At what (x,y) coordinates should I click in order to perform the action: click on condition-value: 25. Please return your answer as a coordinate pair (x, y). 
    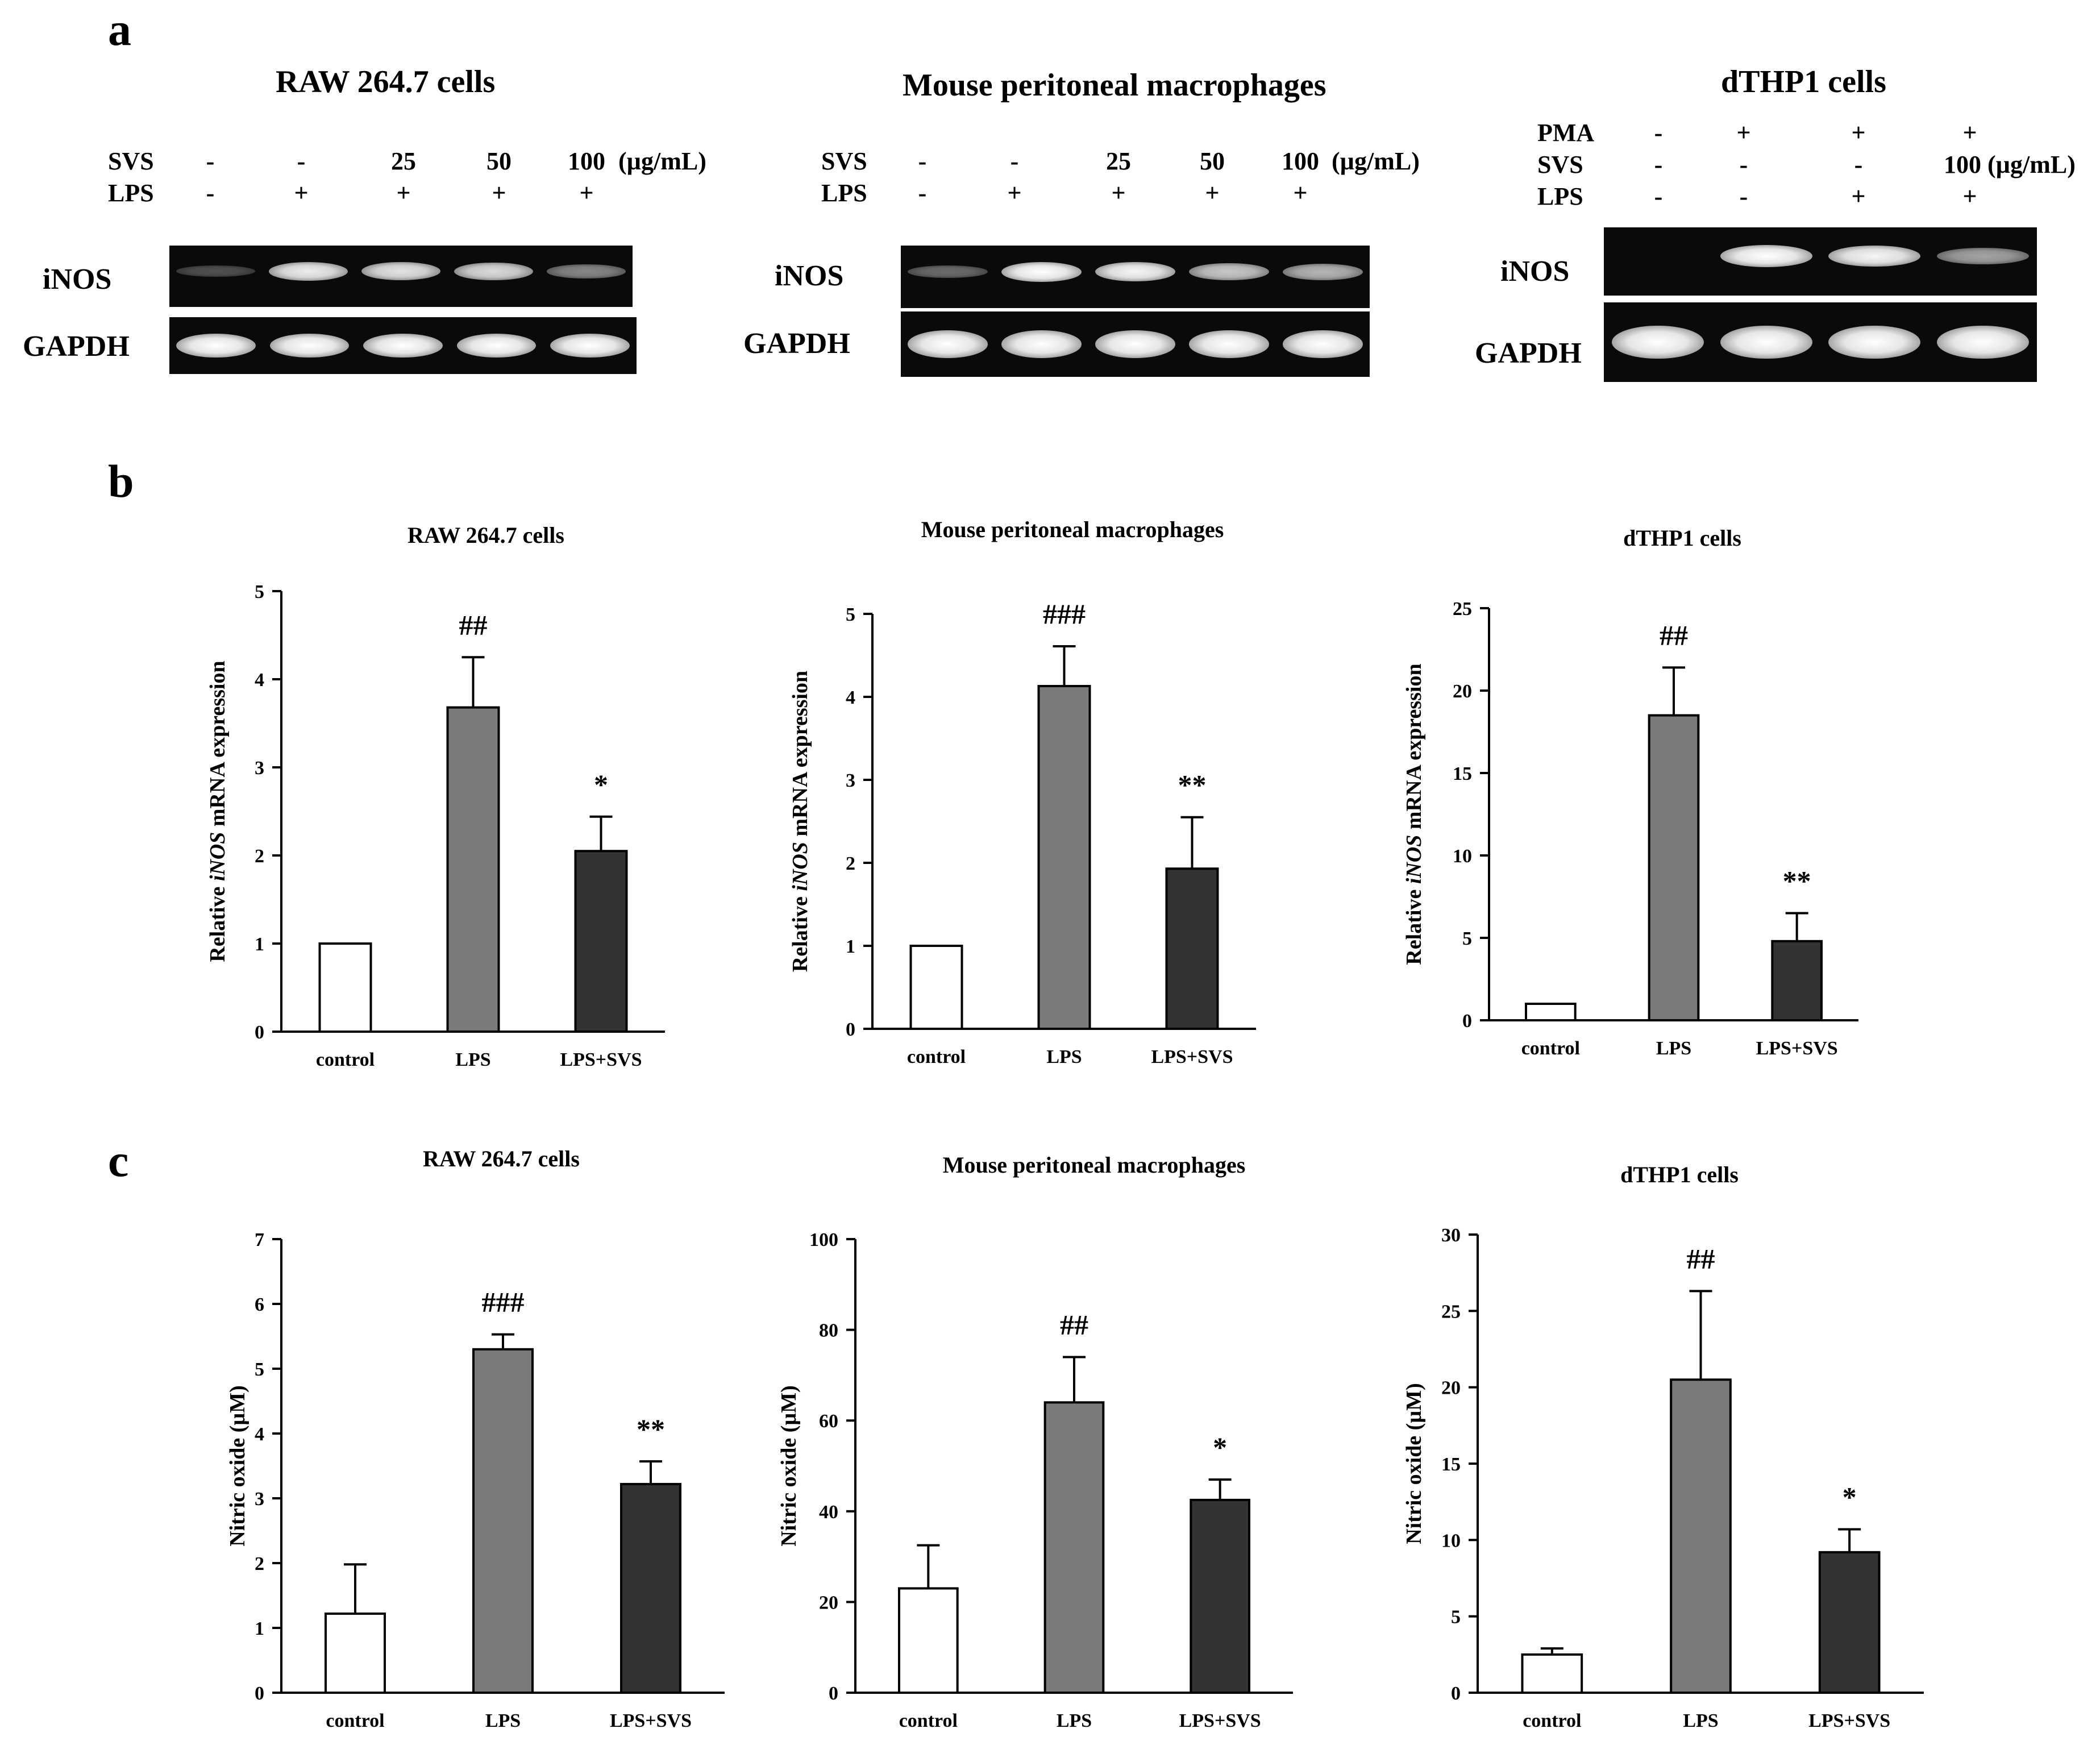
    Looking at the image, I should click on (404, 161).